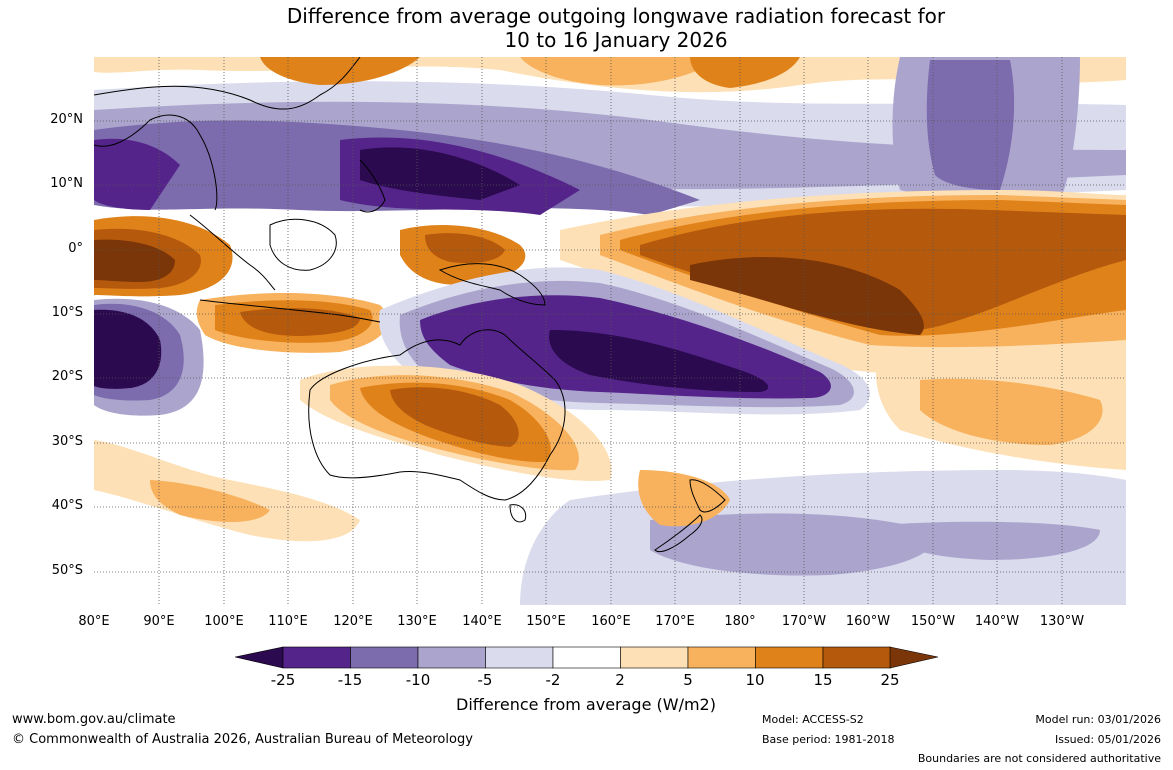  Describe the element at coordinates (1062, 621) in the screenshot. I see `lon-label: 130°W` at that location.